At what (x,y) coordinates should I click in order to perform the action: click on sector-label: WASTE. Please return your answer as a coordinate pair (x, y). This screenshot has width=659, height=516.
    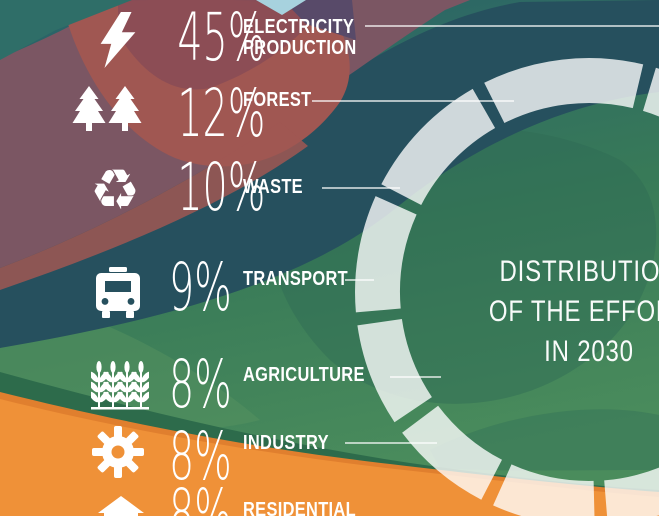
    Looking at the image, I should click on (273, 187).